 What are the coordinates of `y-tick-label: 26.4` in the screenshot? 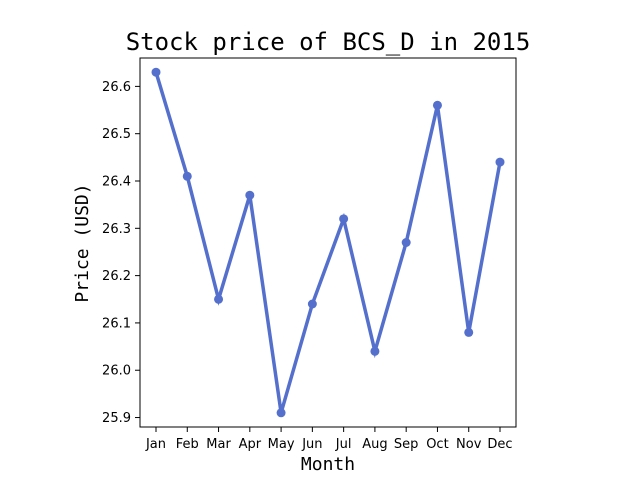 It's located at (116, 182).